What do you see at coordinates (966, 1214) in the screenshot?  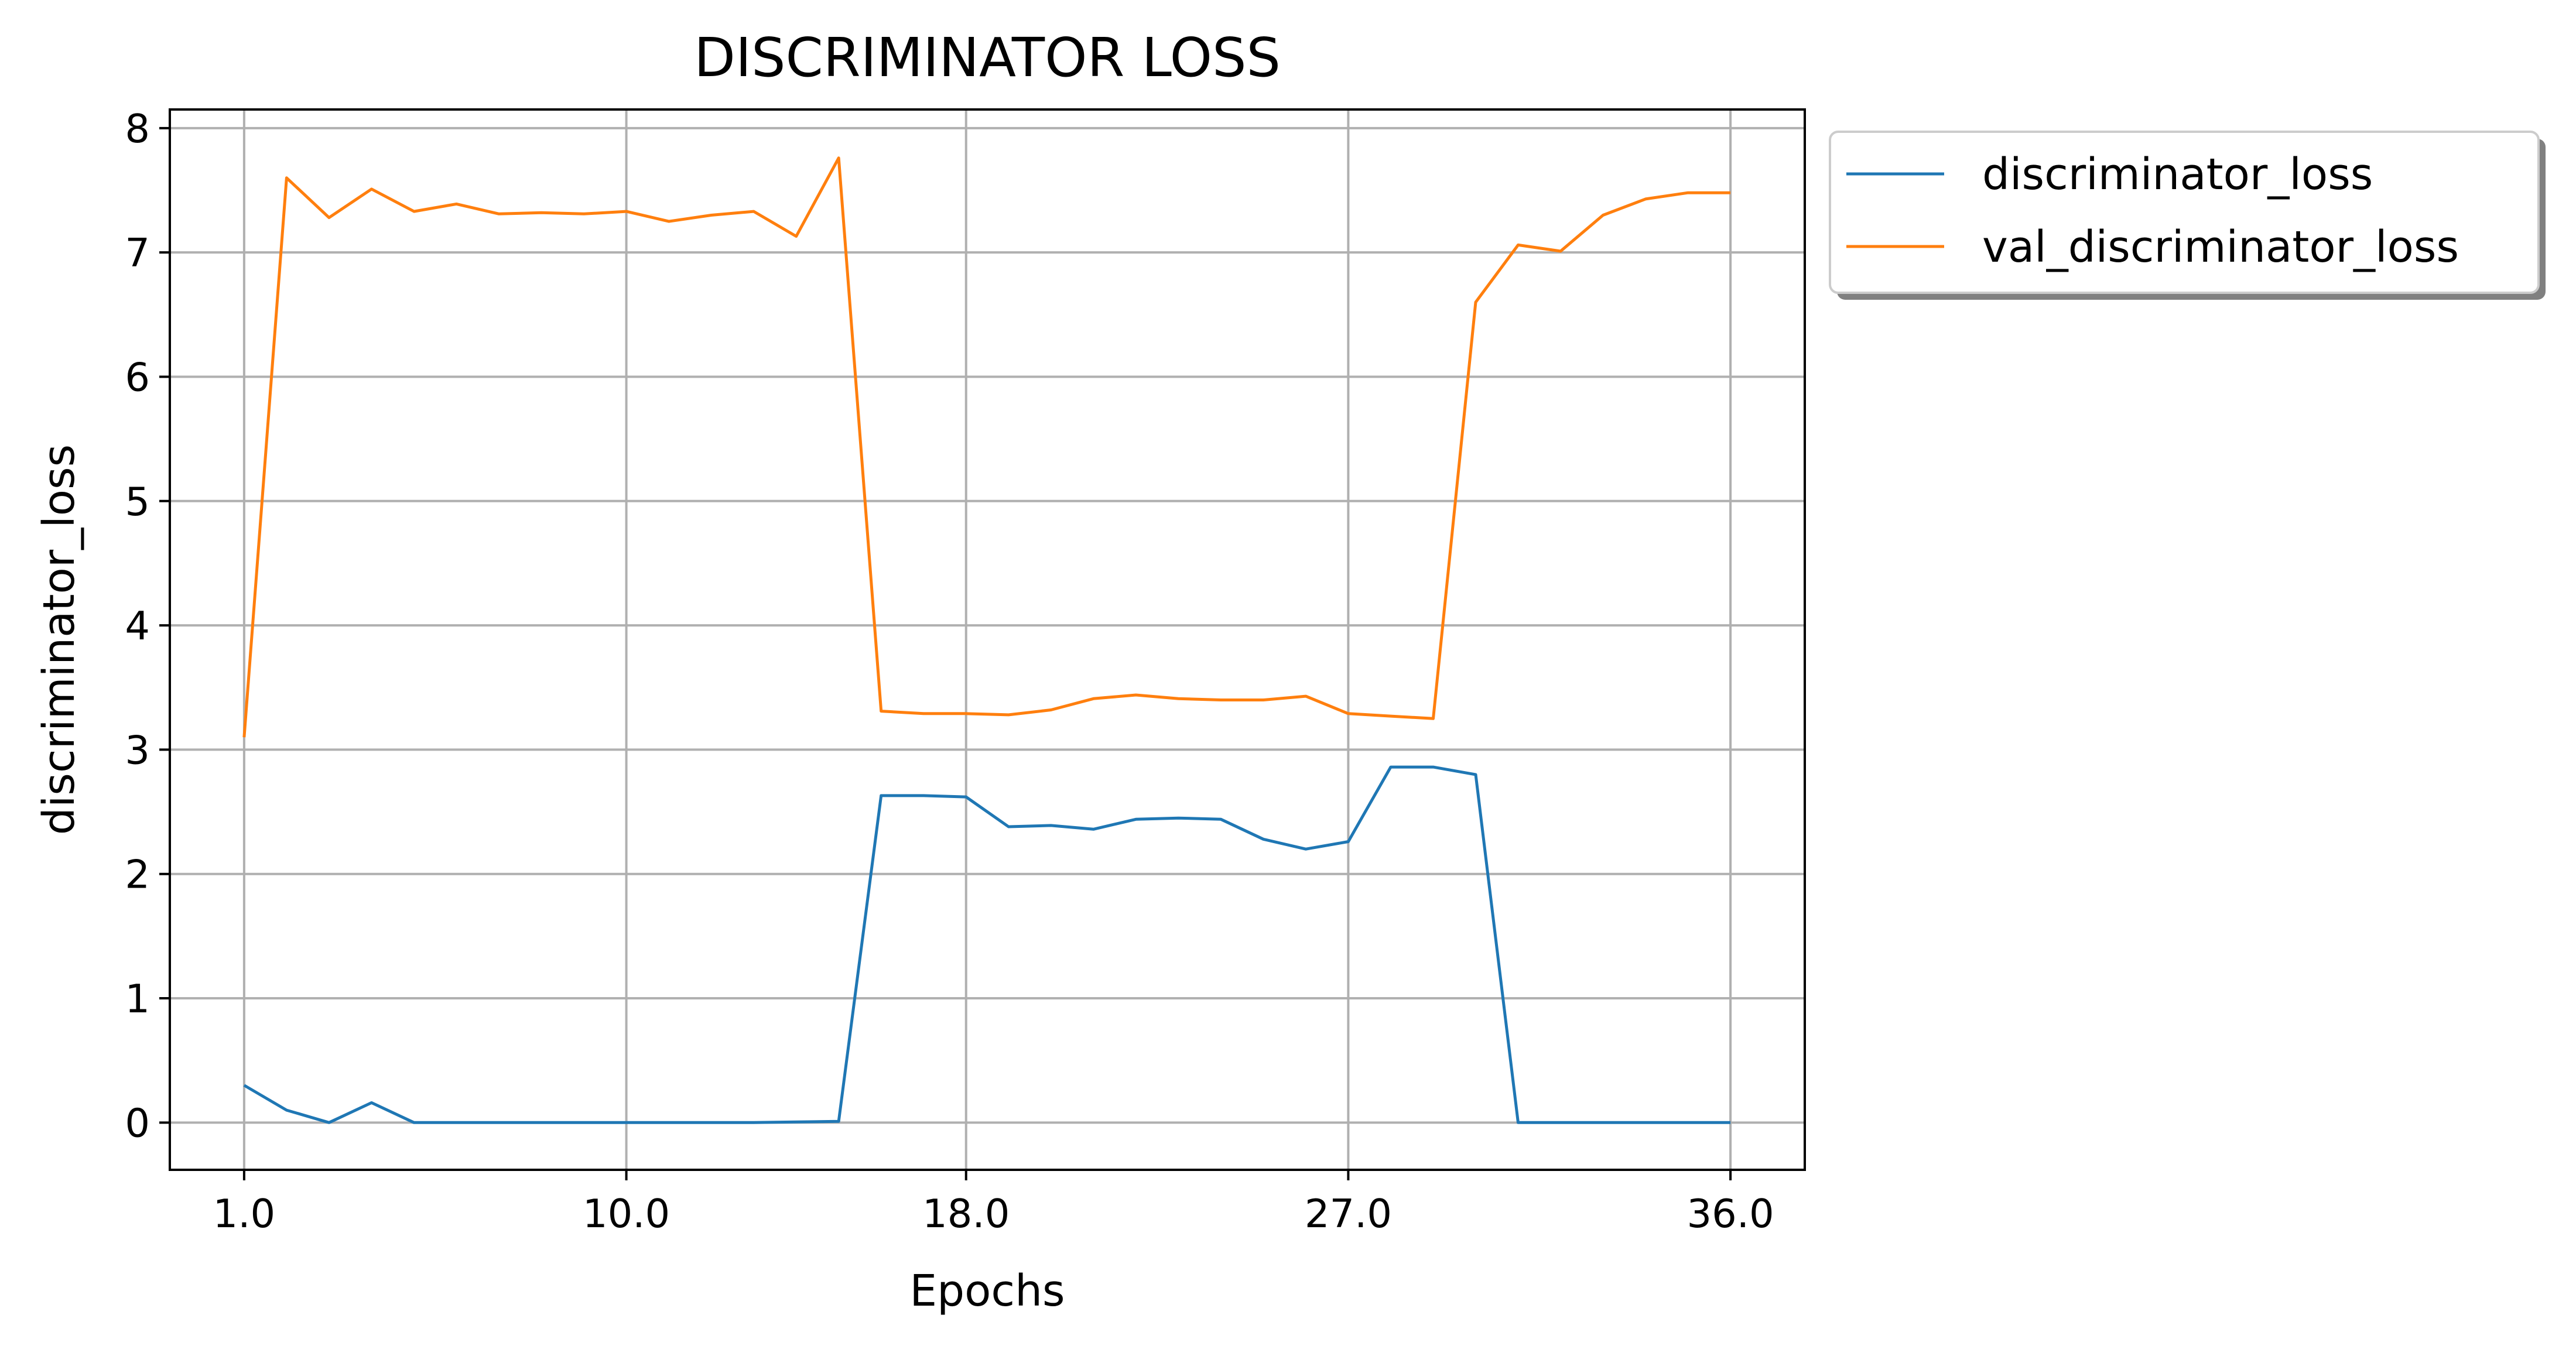 I see `x-tick-label: 18.0` at bounding box center [966, 1214].